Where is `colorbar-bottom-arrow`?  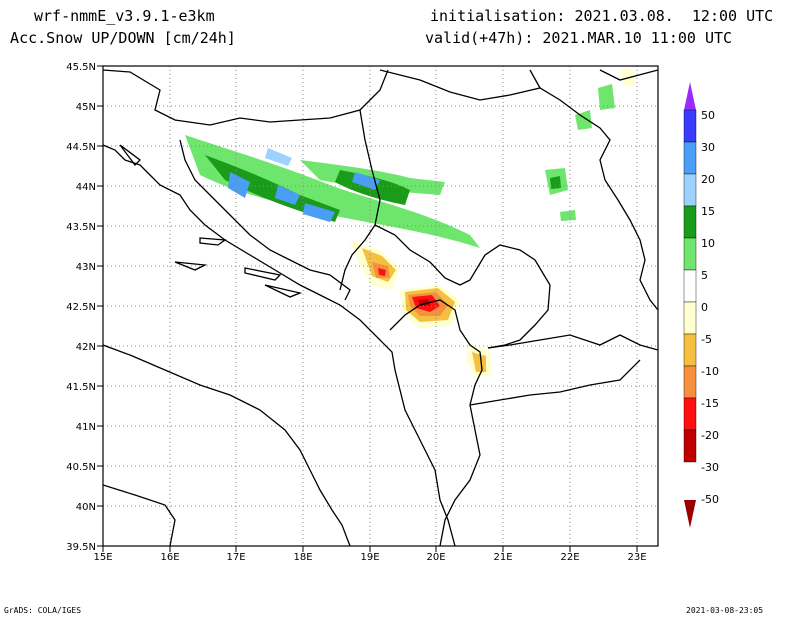 colorbar-bottom-arrow is located at coordinates (690, 514).